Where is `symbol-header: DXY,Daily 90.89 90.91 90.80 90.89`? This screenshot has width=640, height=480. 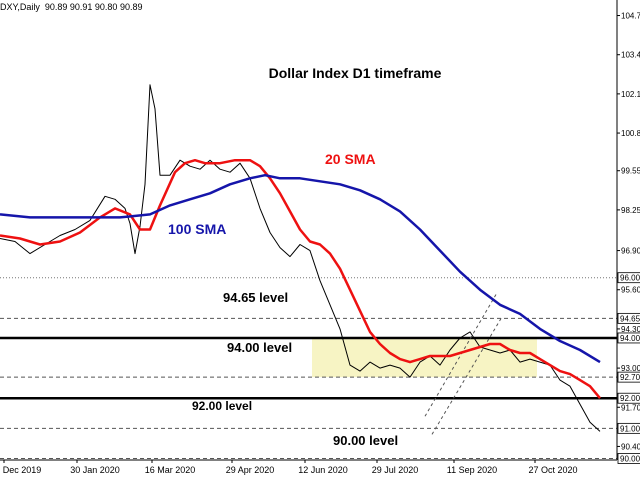 symbol-header: DXY,Daily 90.89 90.91 90.80 90.89 is located at coordinates (71, 7).